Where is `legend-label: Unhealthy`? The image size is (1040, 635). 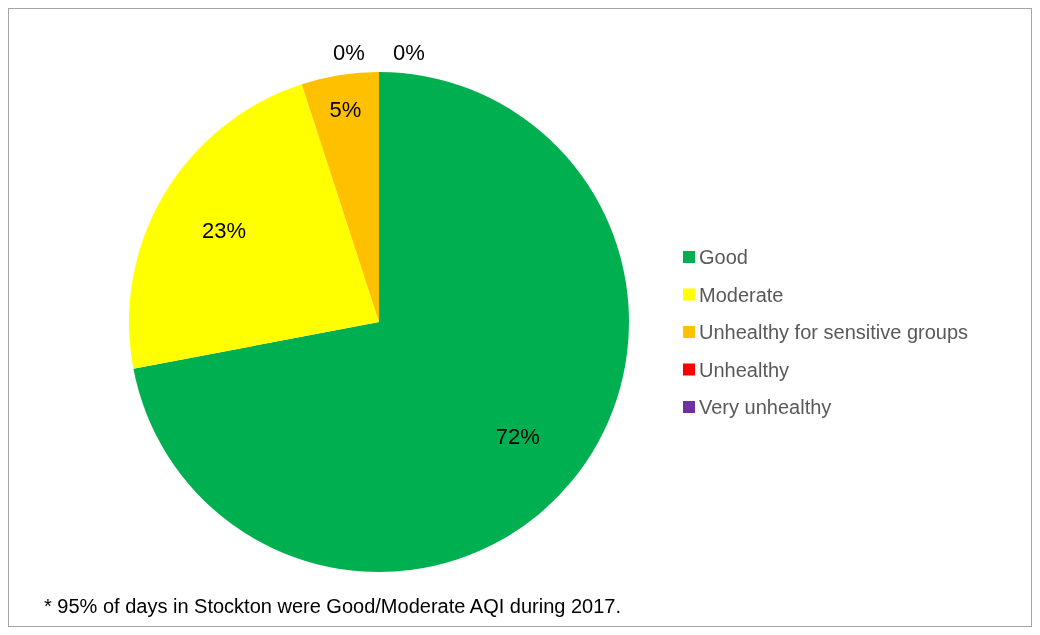
legend-label: Unhealthy is located at coordinates (744, 369).